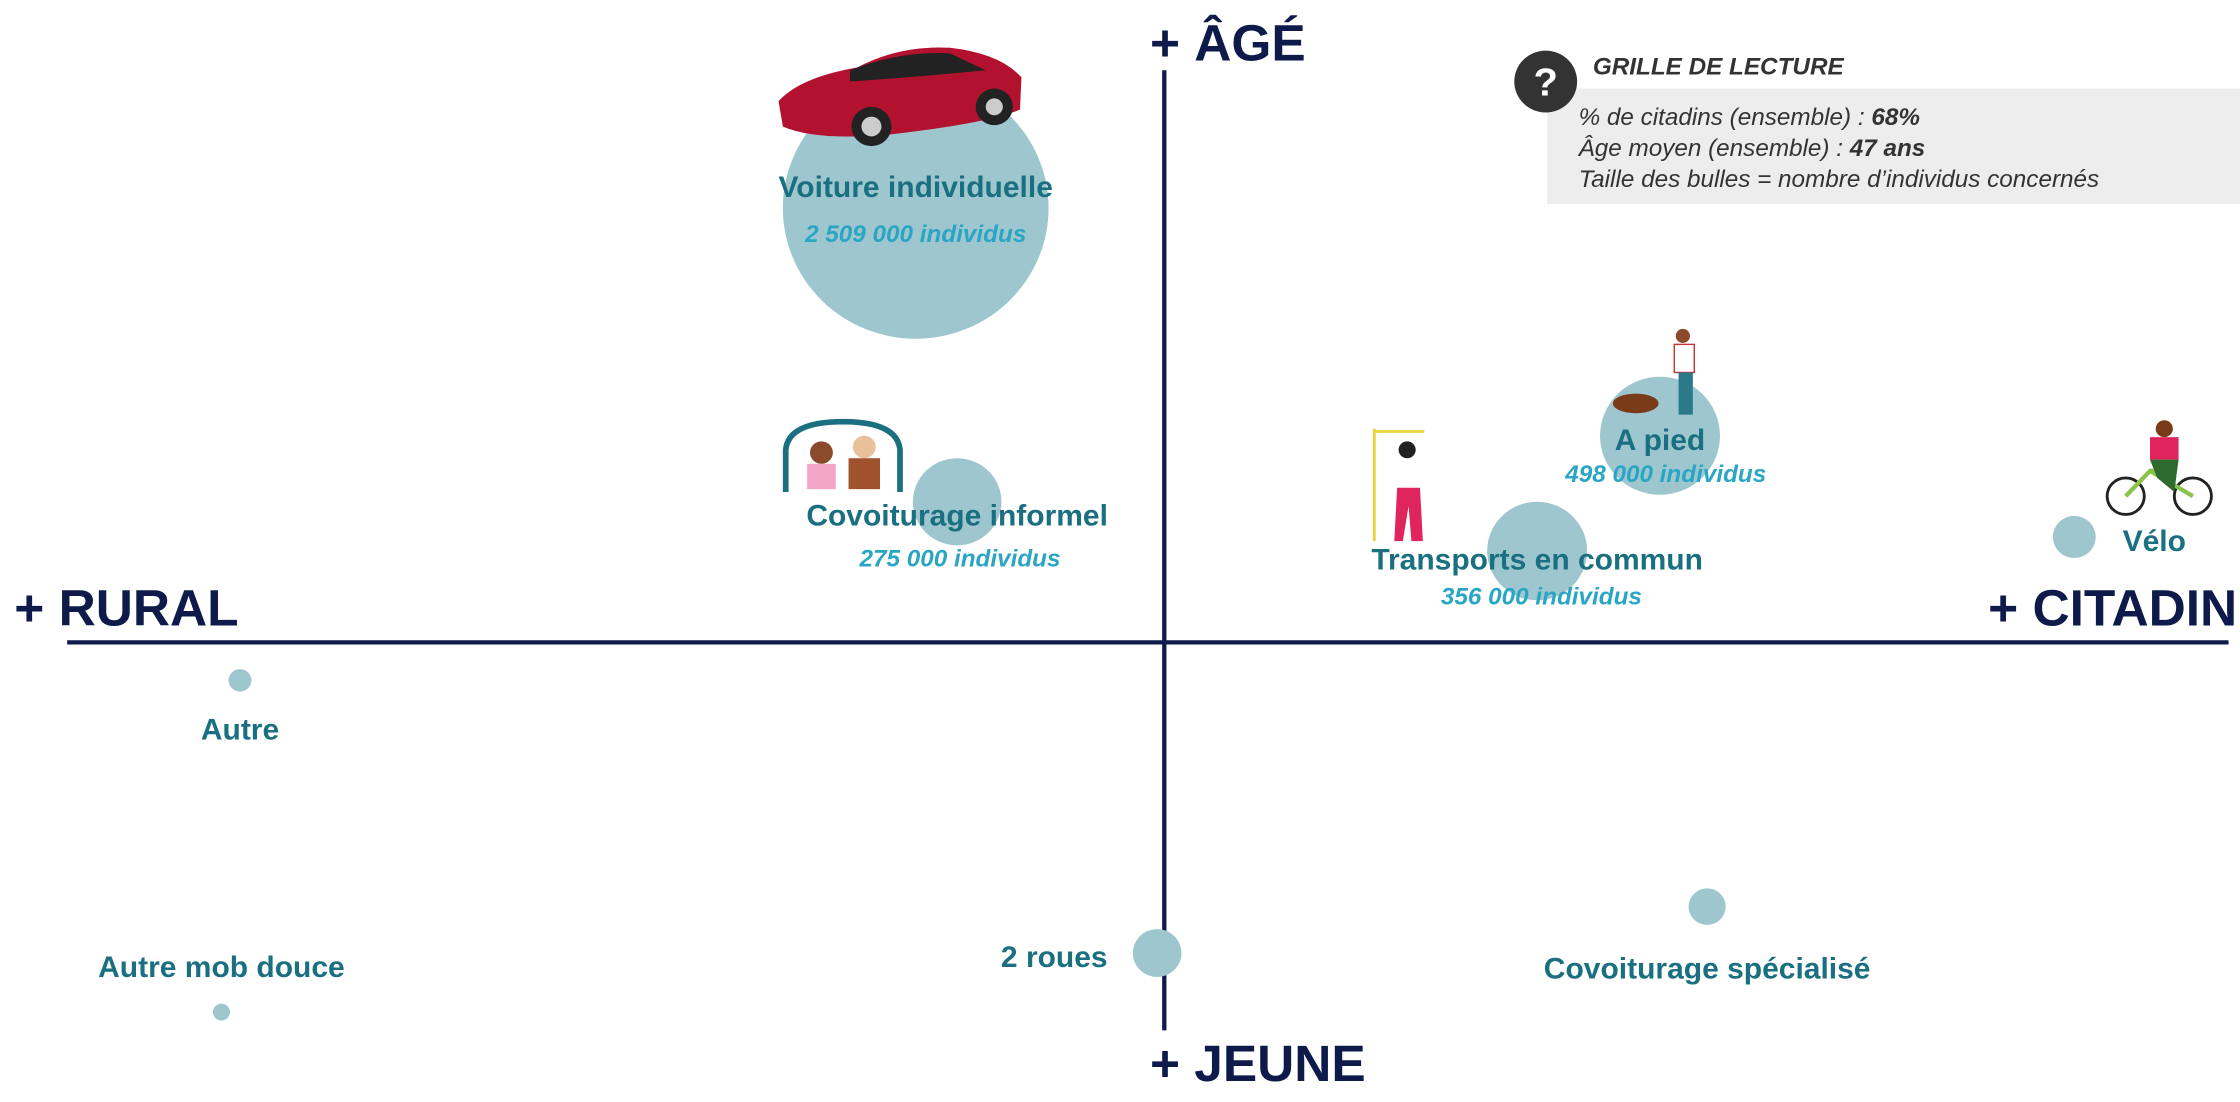 This screenshot has height=1102, width=2240. I want to click on node-label: Autre, so click(240, 730).